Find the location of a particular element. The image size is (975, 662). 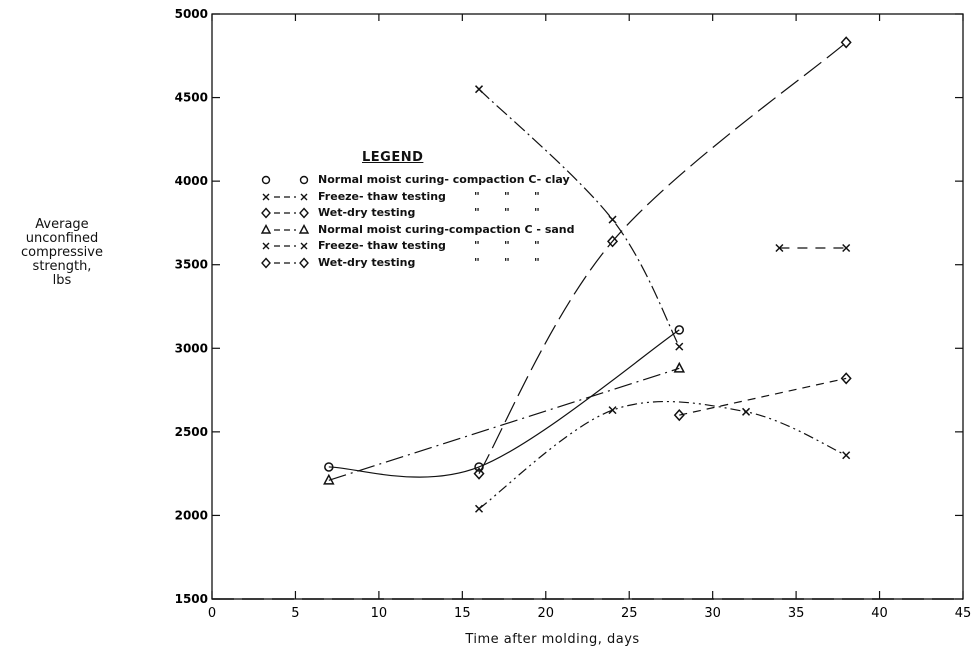

x-tick-label: 35 is located at coordinates (796, 613).